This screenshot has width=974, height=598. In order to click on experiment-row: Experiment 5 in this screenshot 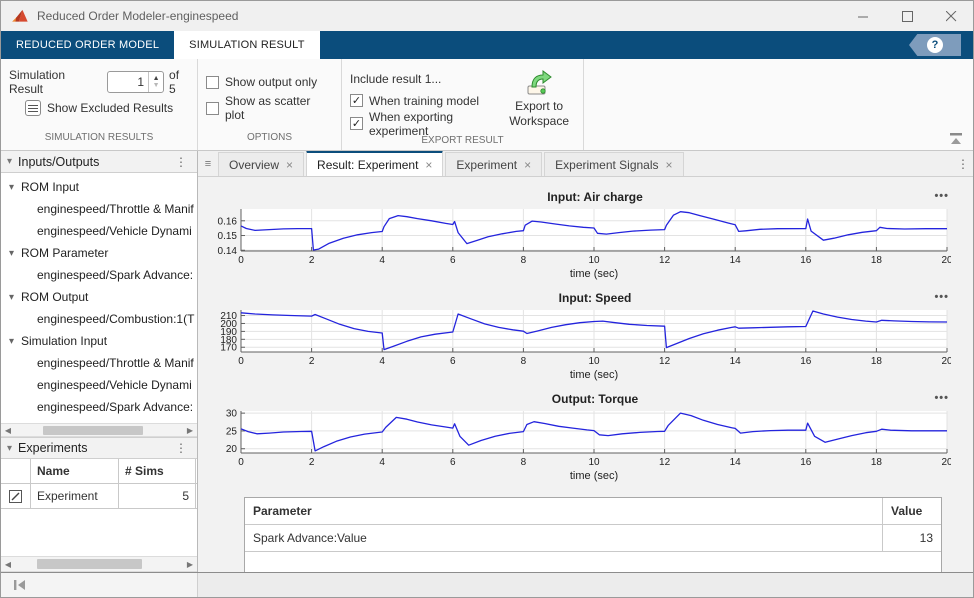, I will do `click(99, 496)`.